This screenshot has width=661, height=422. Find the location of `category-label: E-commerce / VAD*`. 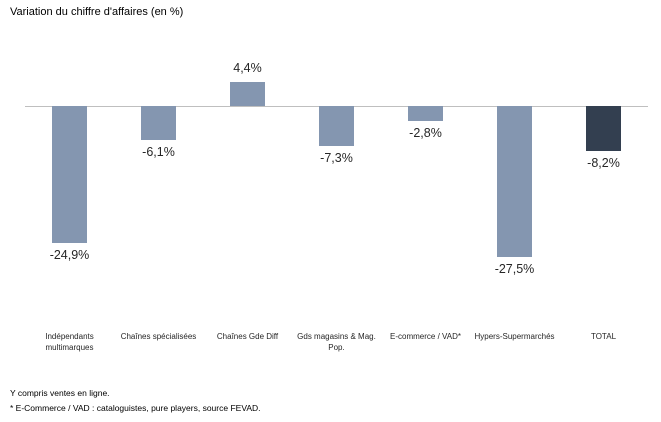

category-label: E-commerce / VAD* is located at coordinates (425, 336).